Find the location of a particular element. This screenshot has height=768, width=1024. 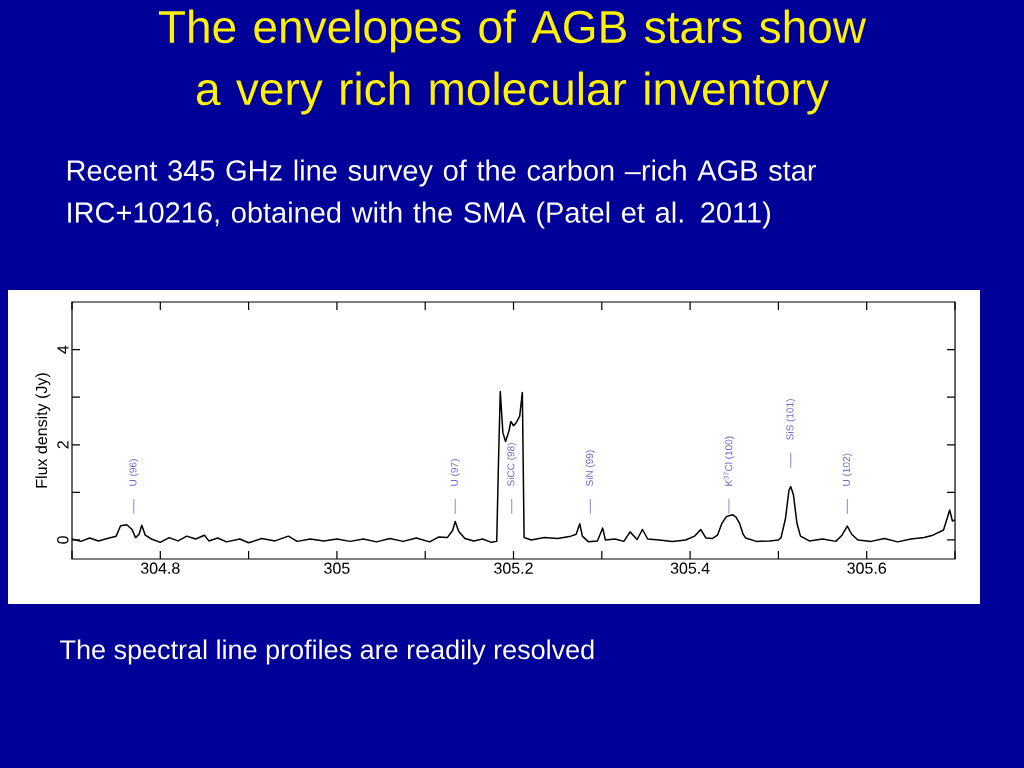

x-tick-label: 305.6 is located at coordinates (867, 568).